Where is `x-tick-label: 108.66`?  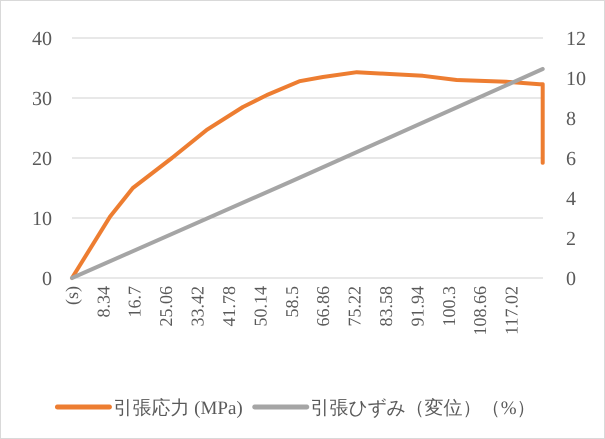
x-tick-label: 108.66 is located at coordinates (480, 311).